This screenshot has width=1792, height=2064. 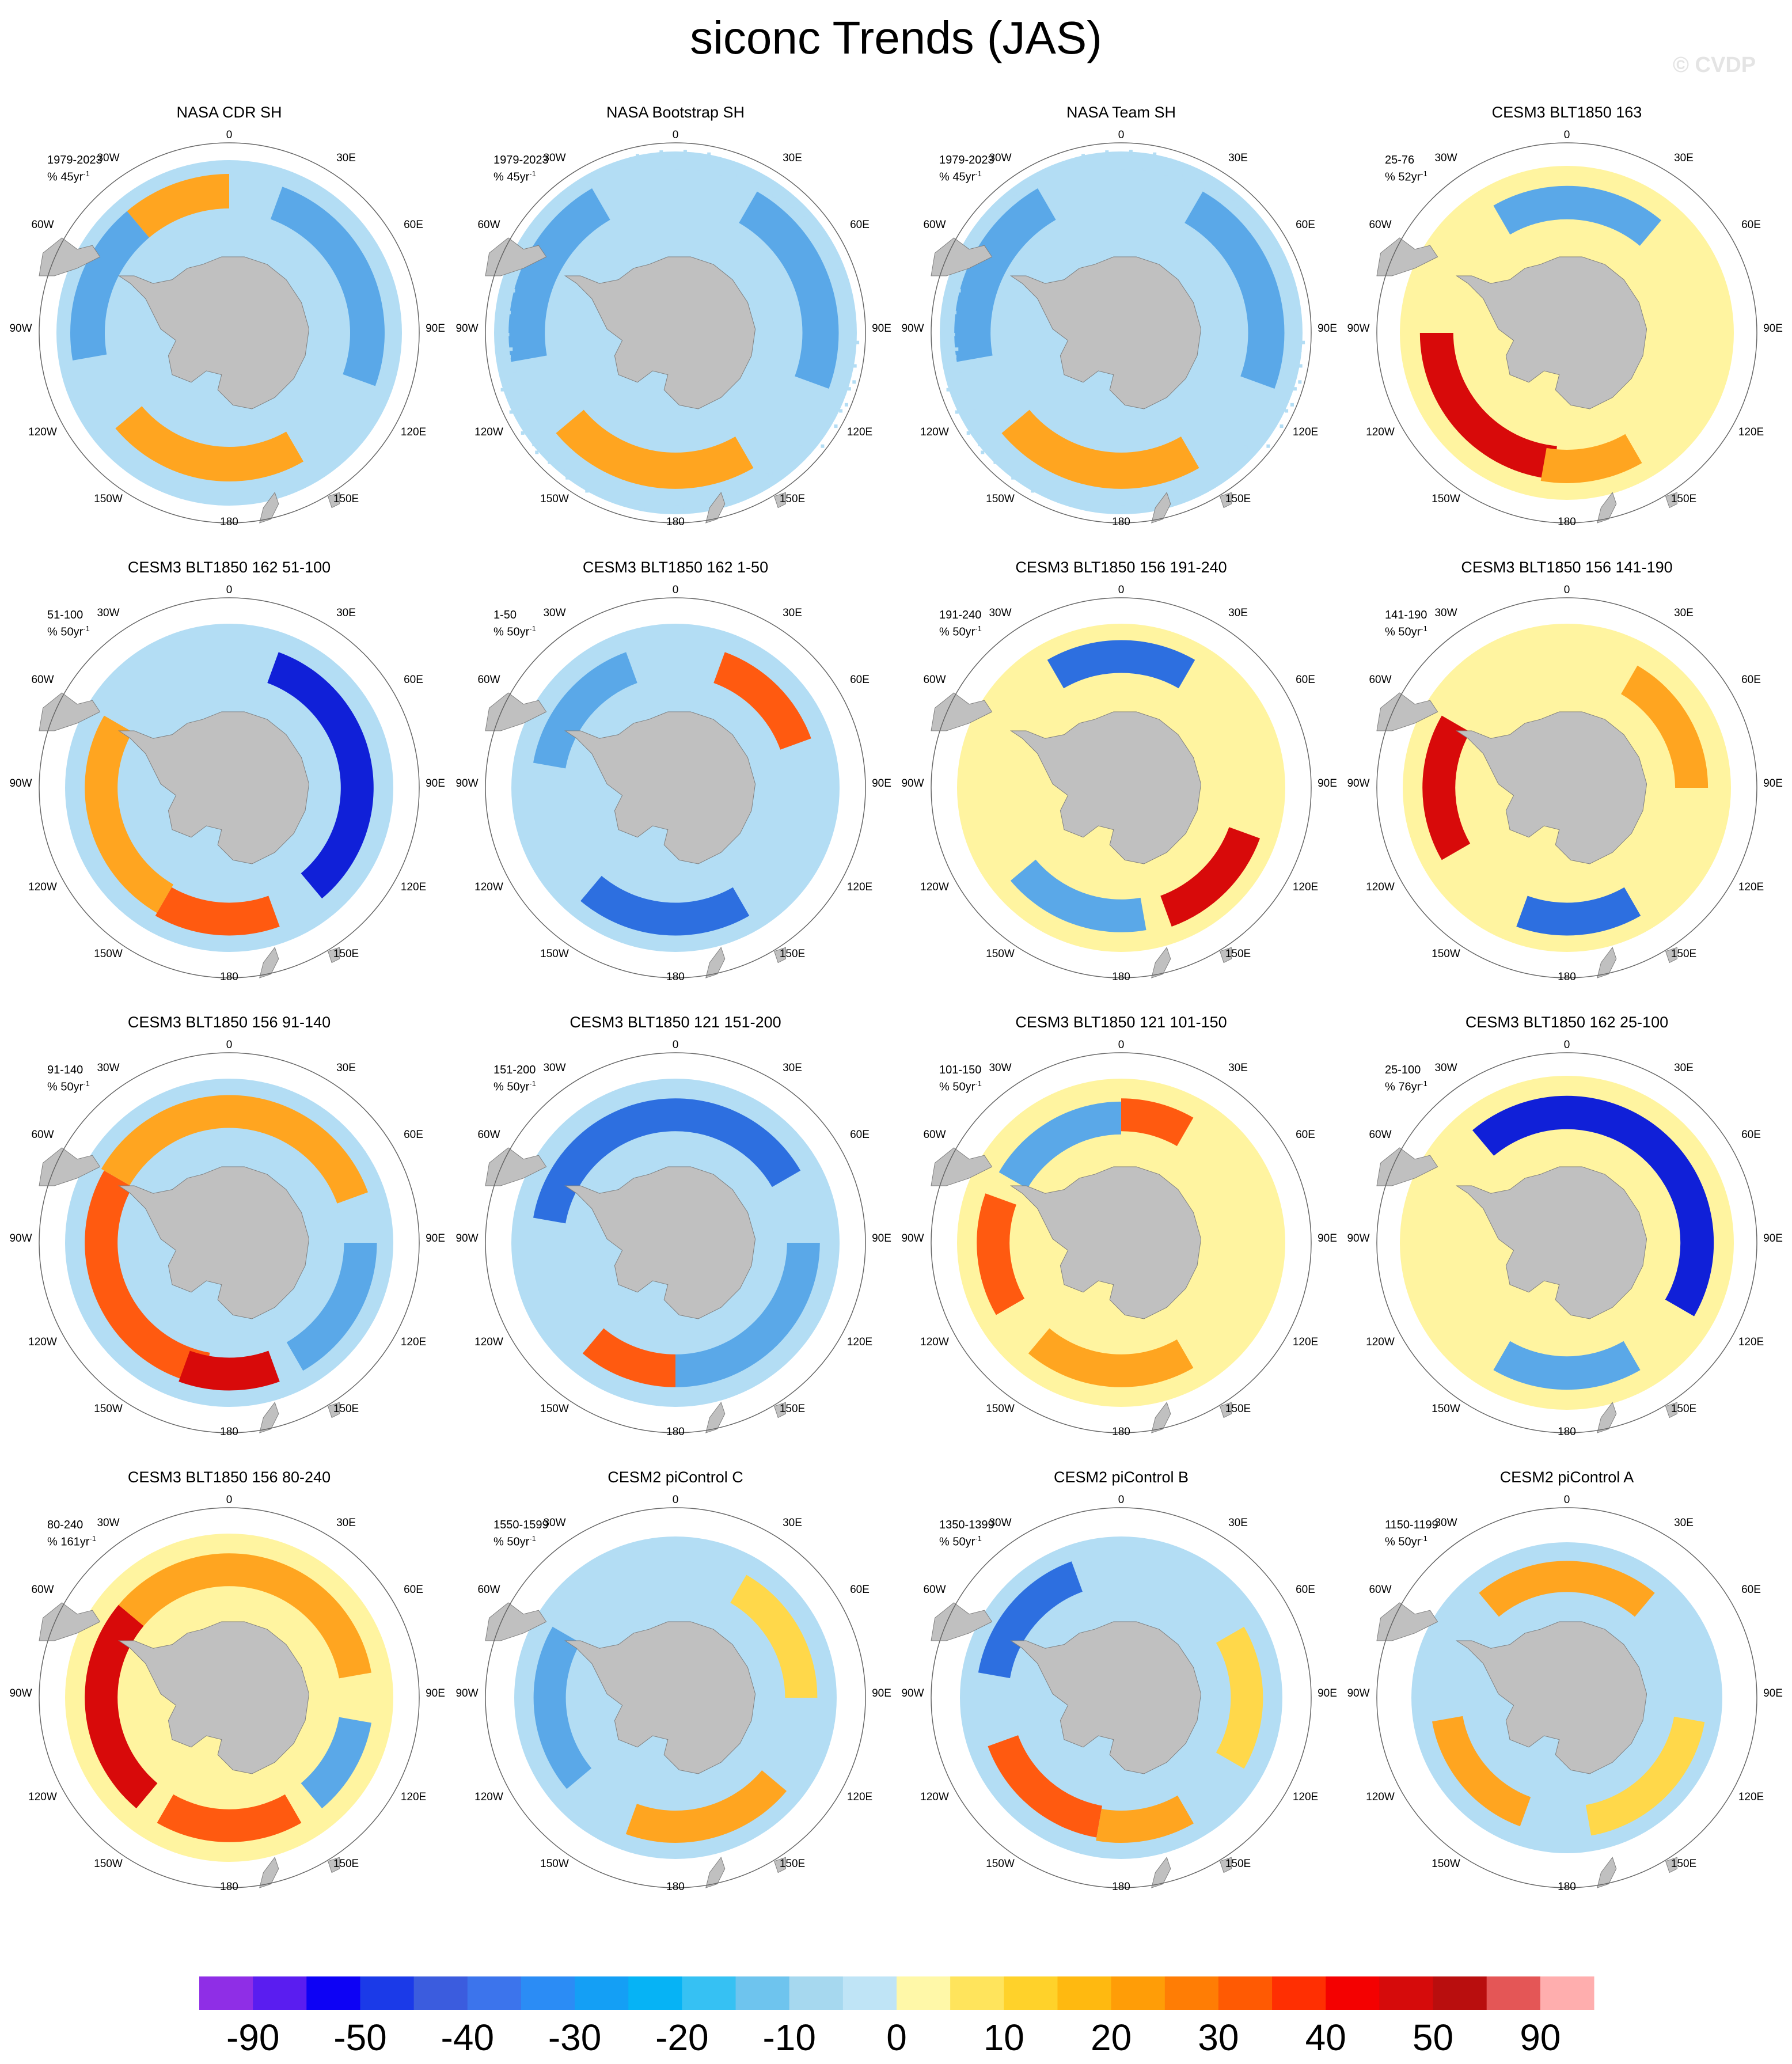 What do you see at coordinates (1406, 1086) in the screenshot?
I see `trend-unit: % 76yr-1` at bounding box center [1406, 1086].